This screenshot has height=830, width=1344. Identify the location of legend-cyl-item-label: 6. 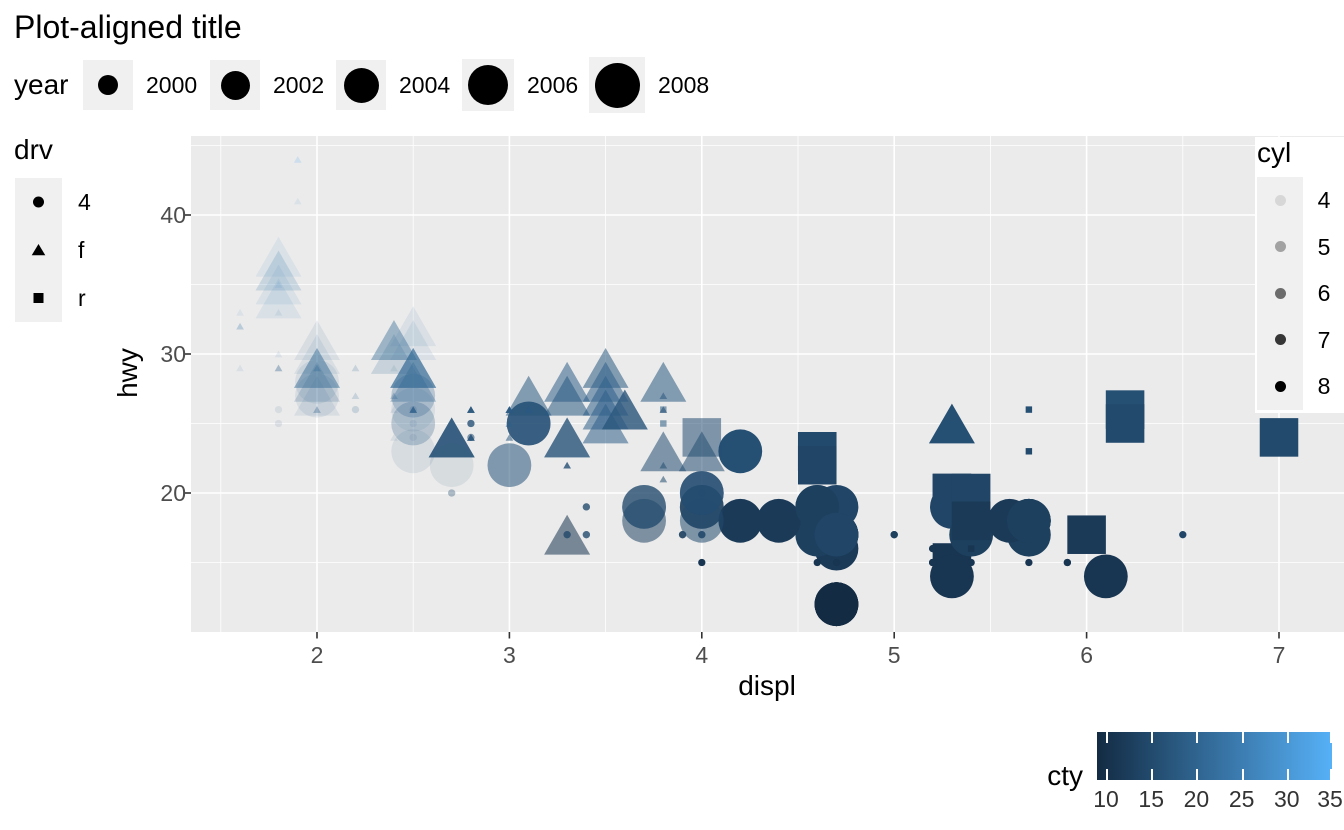
(1324, 293).